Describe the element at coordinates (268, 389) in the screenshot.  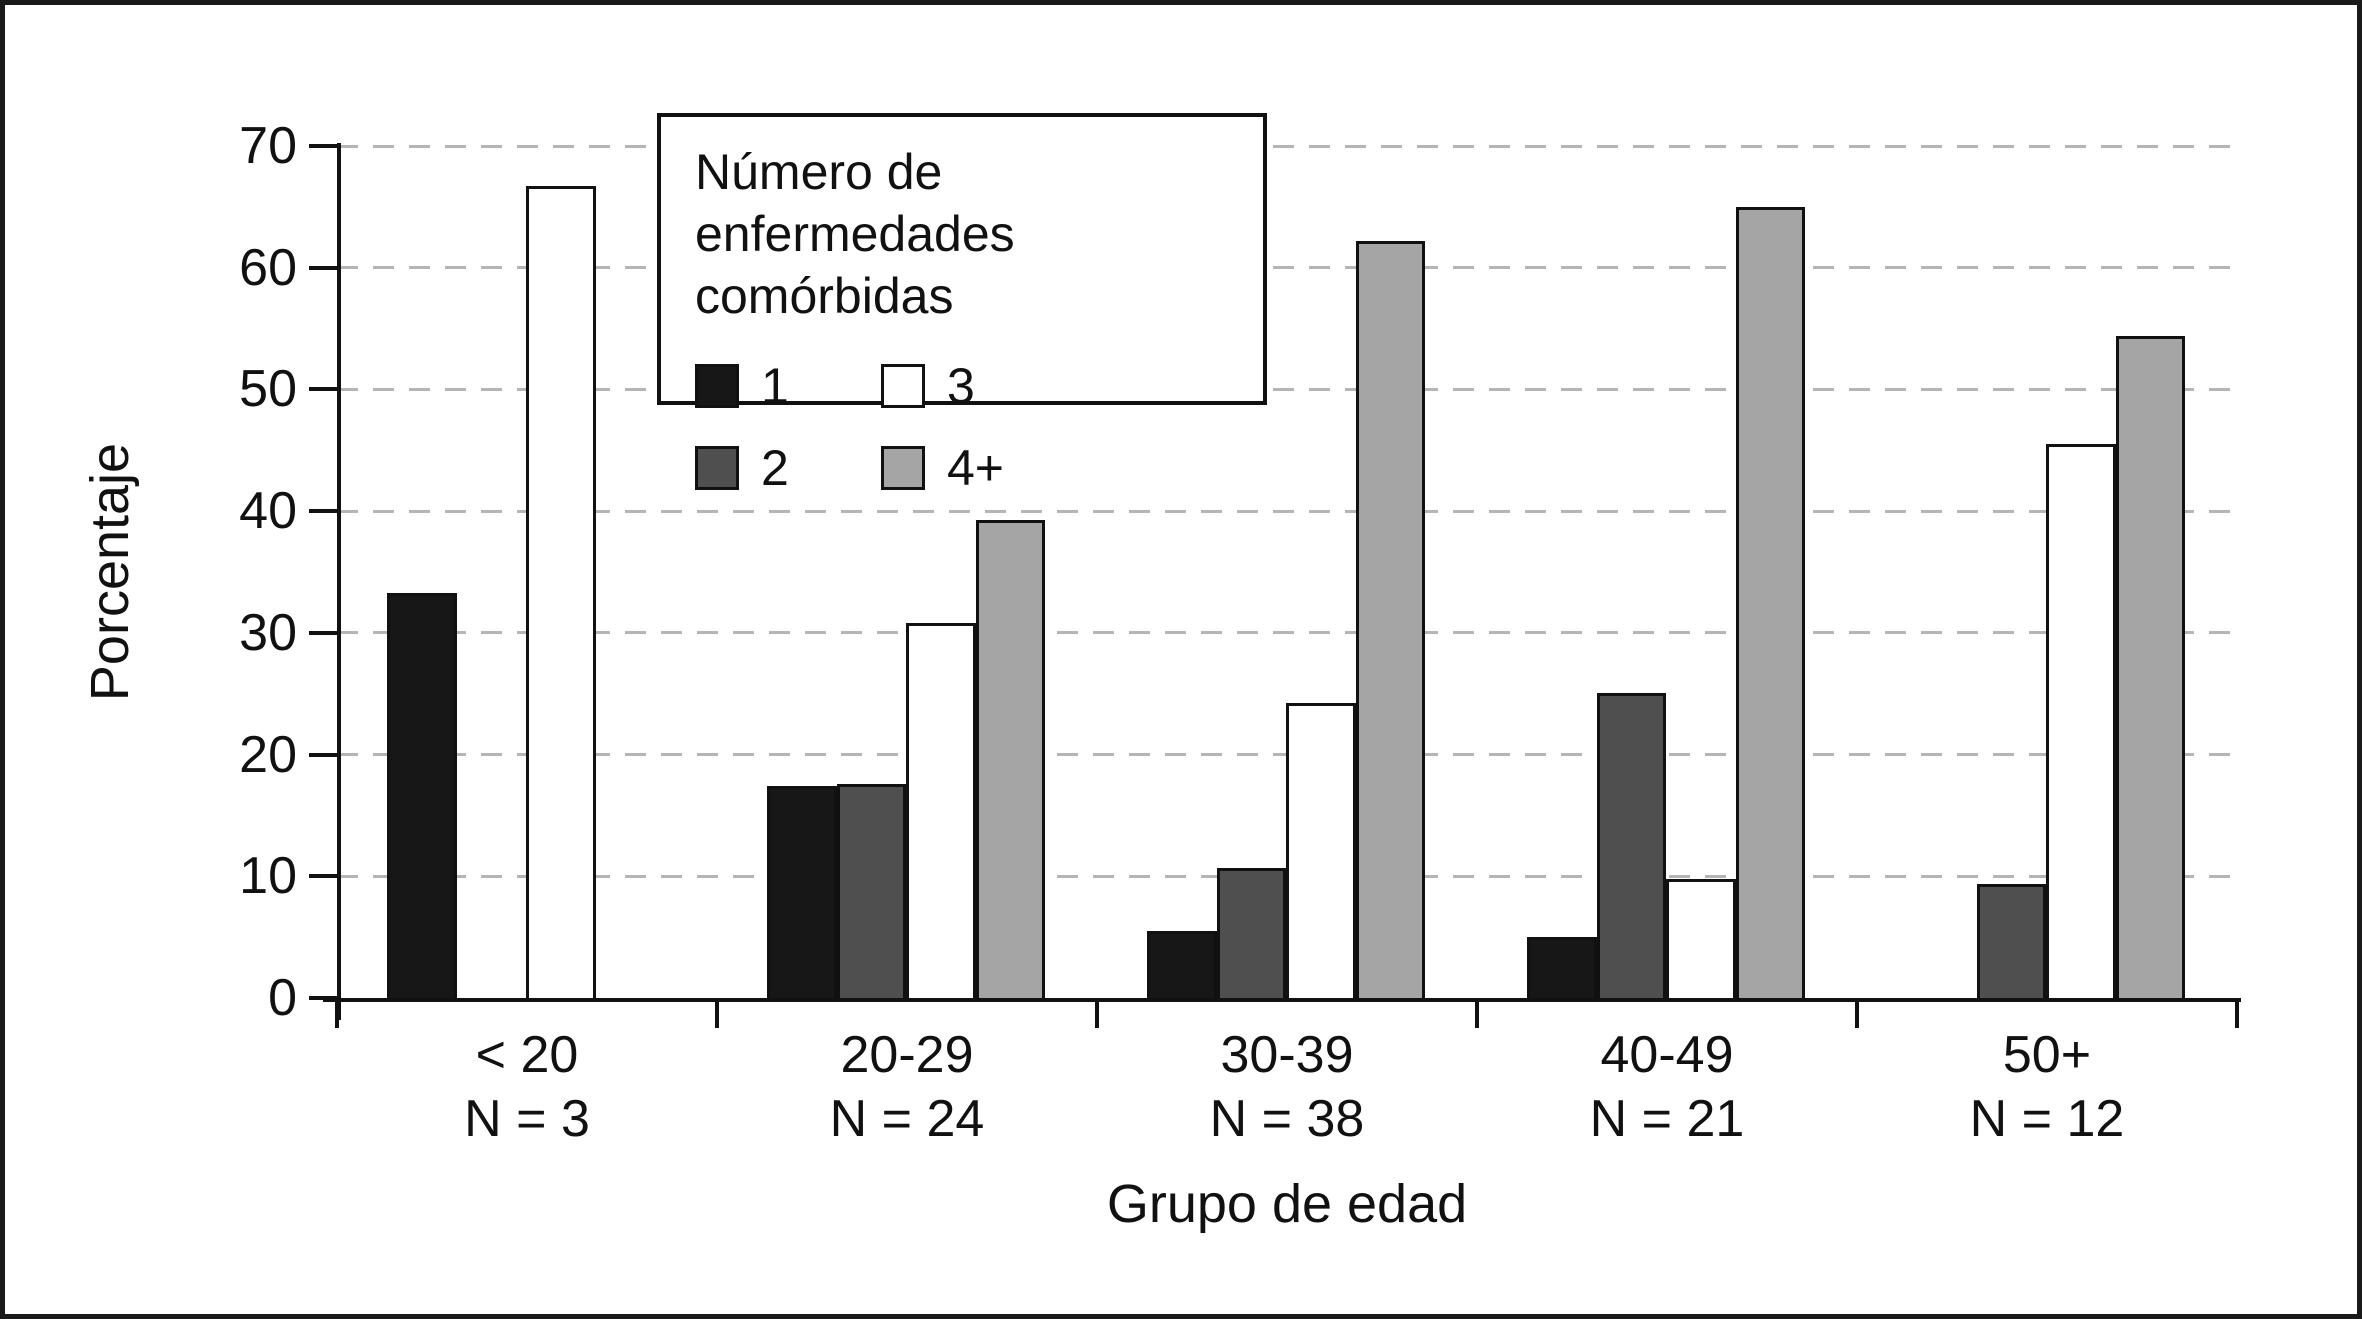
I see `y-tick-label-50: 50` at that location.